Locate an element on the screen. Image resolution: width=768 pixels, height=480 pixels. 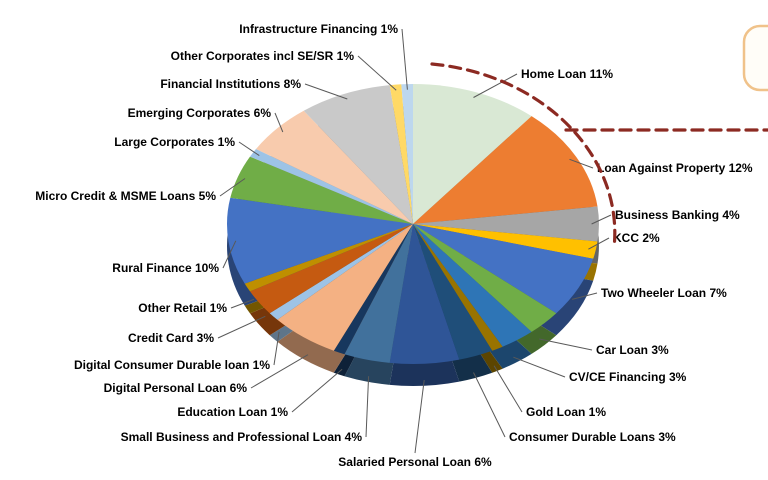
pie-slice-digital-personal-loan is located at coordinates (345, 287).